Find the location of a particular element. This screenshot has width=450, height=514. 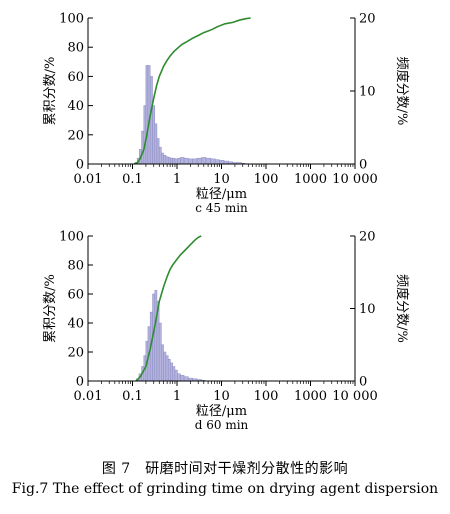

panel-label: d 60 min is located at coordinates (222, 425).